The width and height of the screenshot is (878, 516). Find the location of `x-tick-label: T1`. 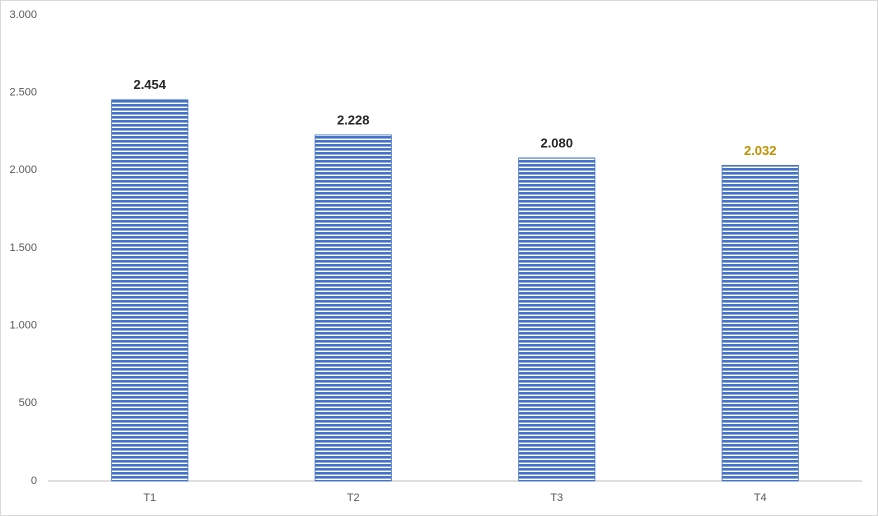

x-tick-label: T1 is located at coordinates (149, 498).